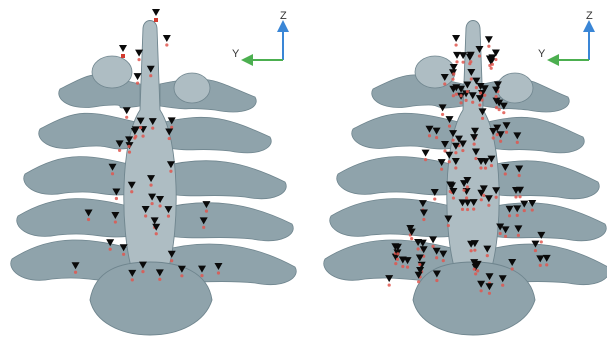  What do you see at coordinates (474, 298) in the screenshot?
I see `sacrum` at bounding box center [474, 298].